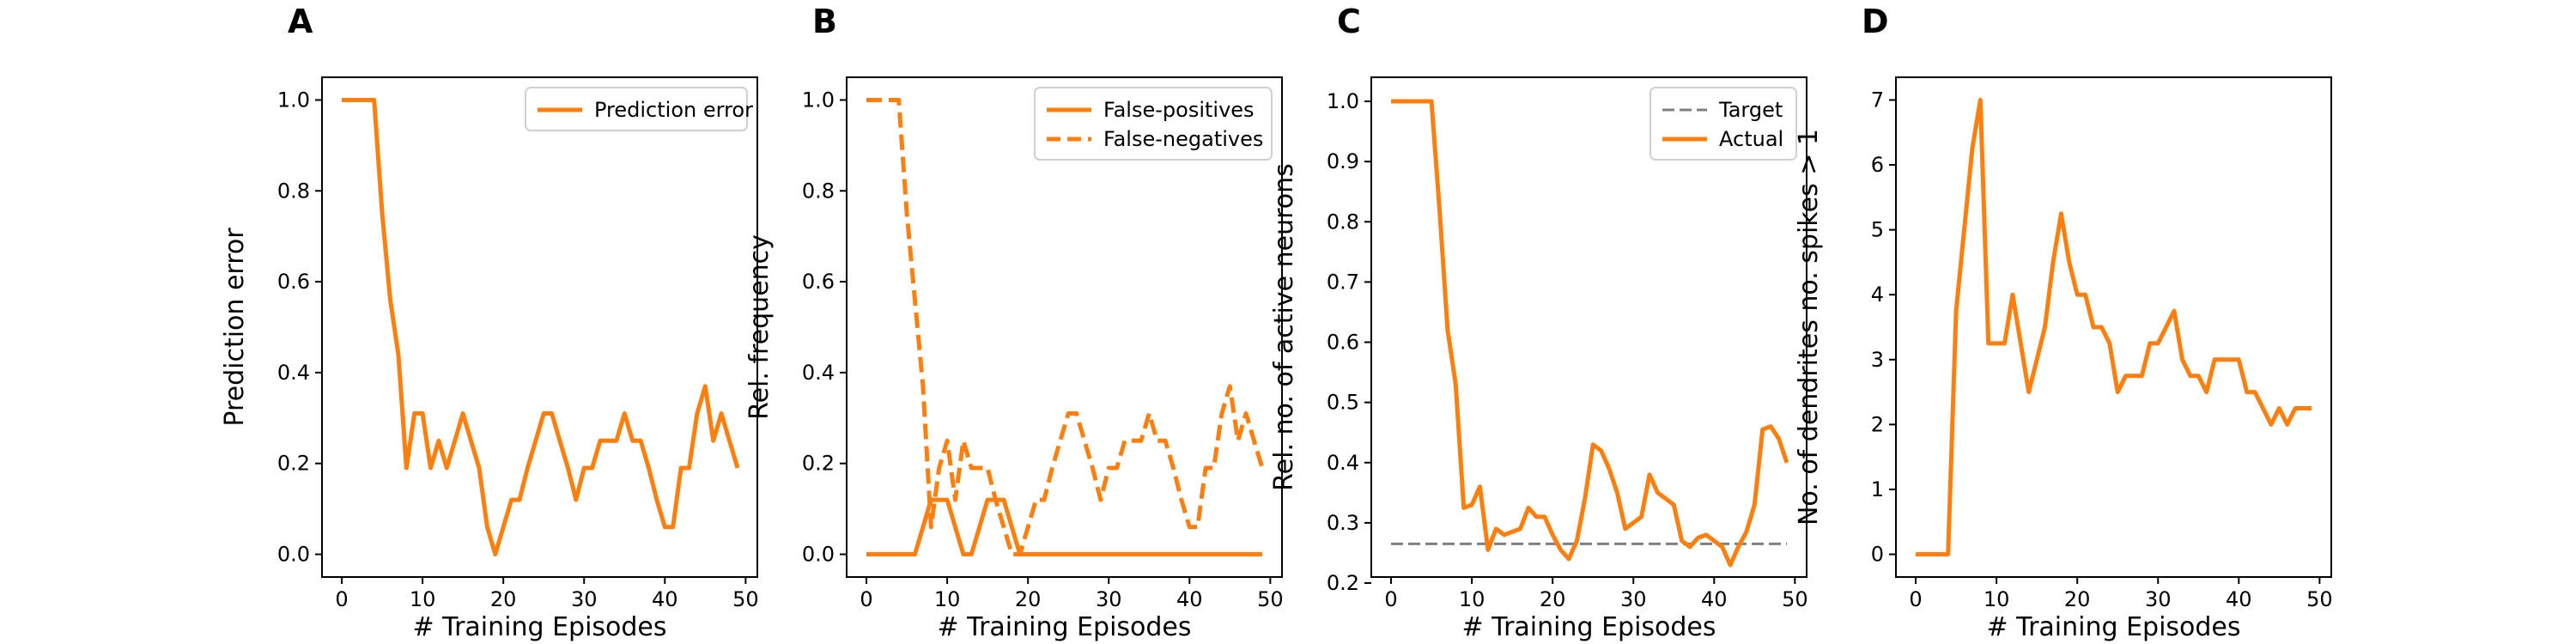 This screenshot has height=644, width=2576. Describe the element at coordinates (1751, 110) in the screenshot. I see `legend-entry: Target` at that location.